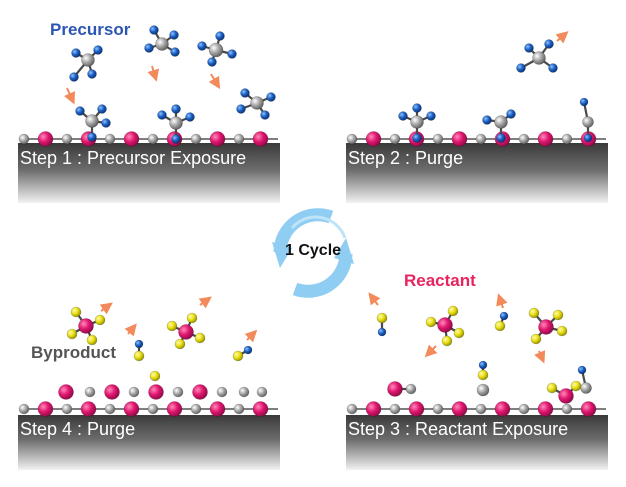  I want to click on step3-caption: Step 3 : Reactant Exposure, so click(458, 429).